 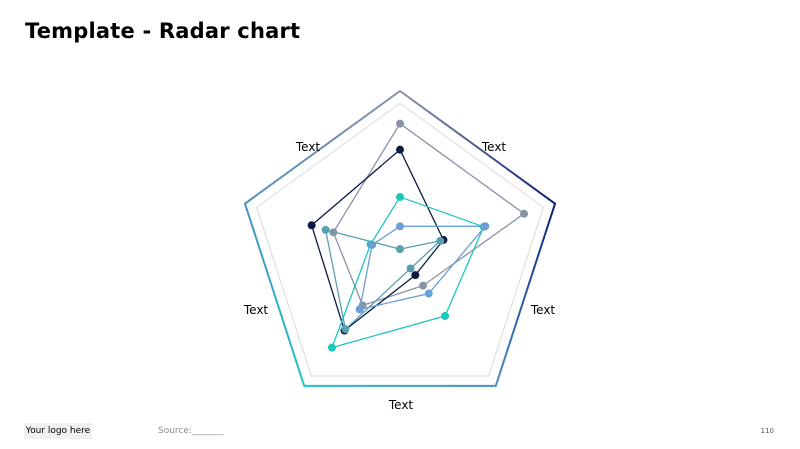 I want to click on radar-series-group, so click(x=418, y=235).